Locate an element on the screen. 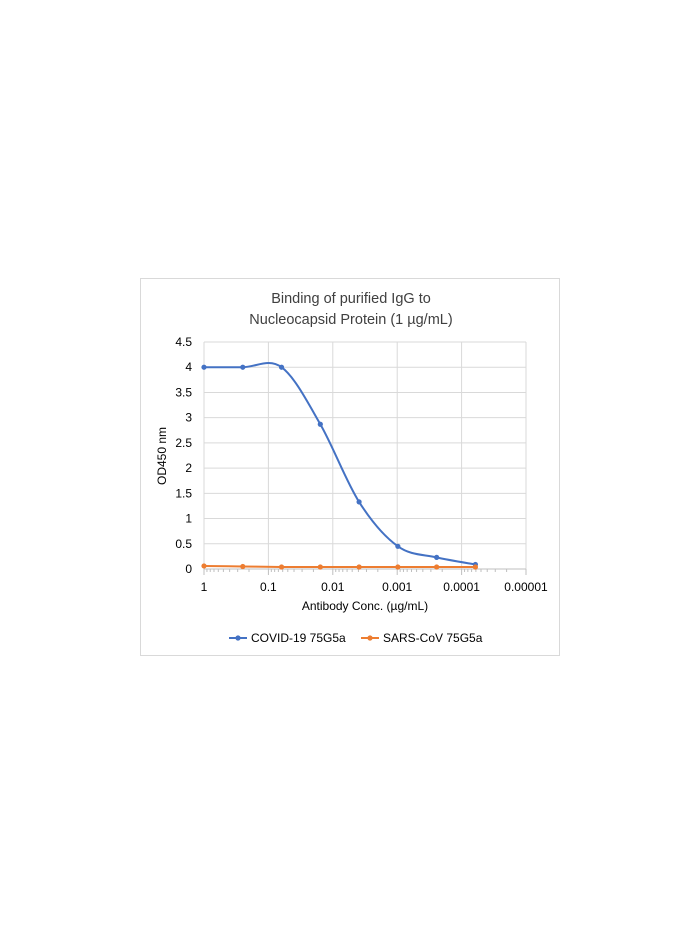 The image size is (700, 934). chart-title-line-1: Binding of purified IgG to is located at coordinates (351, 299).